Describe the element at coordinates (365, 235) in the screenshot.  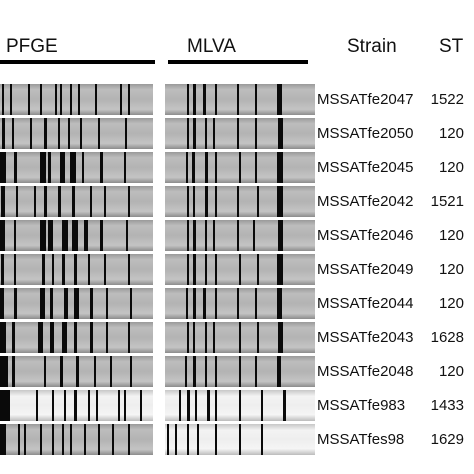
I see `strain-label: MSSATfe2046` at that location.